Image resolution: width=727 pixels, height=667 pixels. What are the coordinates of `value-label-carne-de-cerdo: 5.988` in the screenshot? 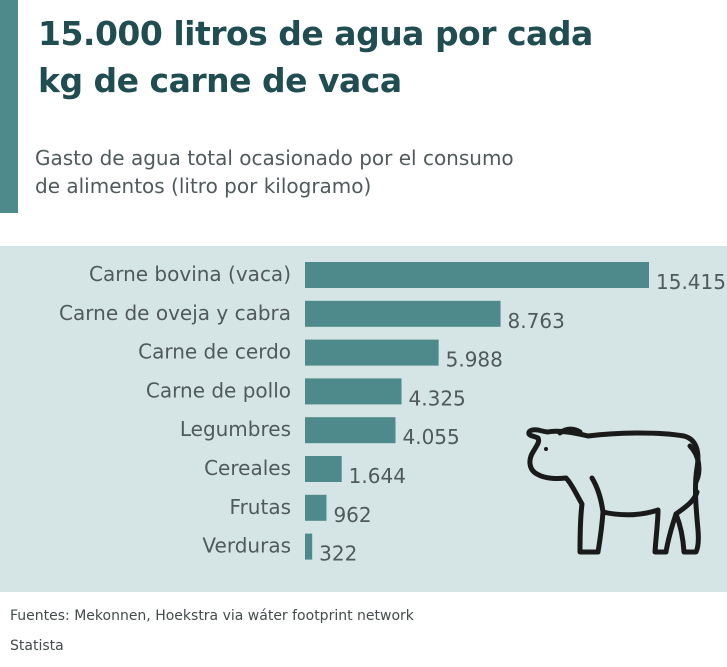 It's located at (474, 360).